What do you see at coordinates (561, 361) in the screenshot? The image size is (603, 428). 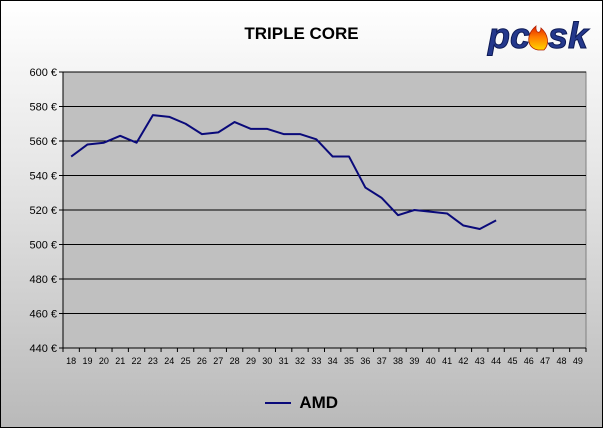 I see `x-tick-label: 48` at bounding box center [561, 361].